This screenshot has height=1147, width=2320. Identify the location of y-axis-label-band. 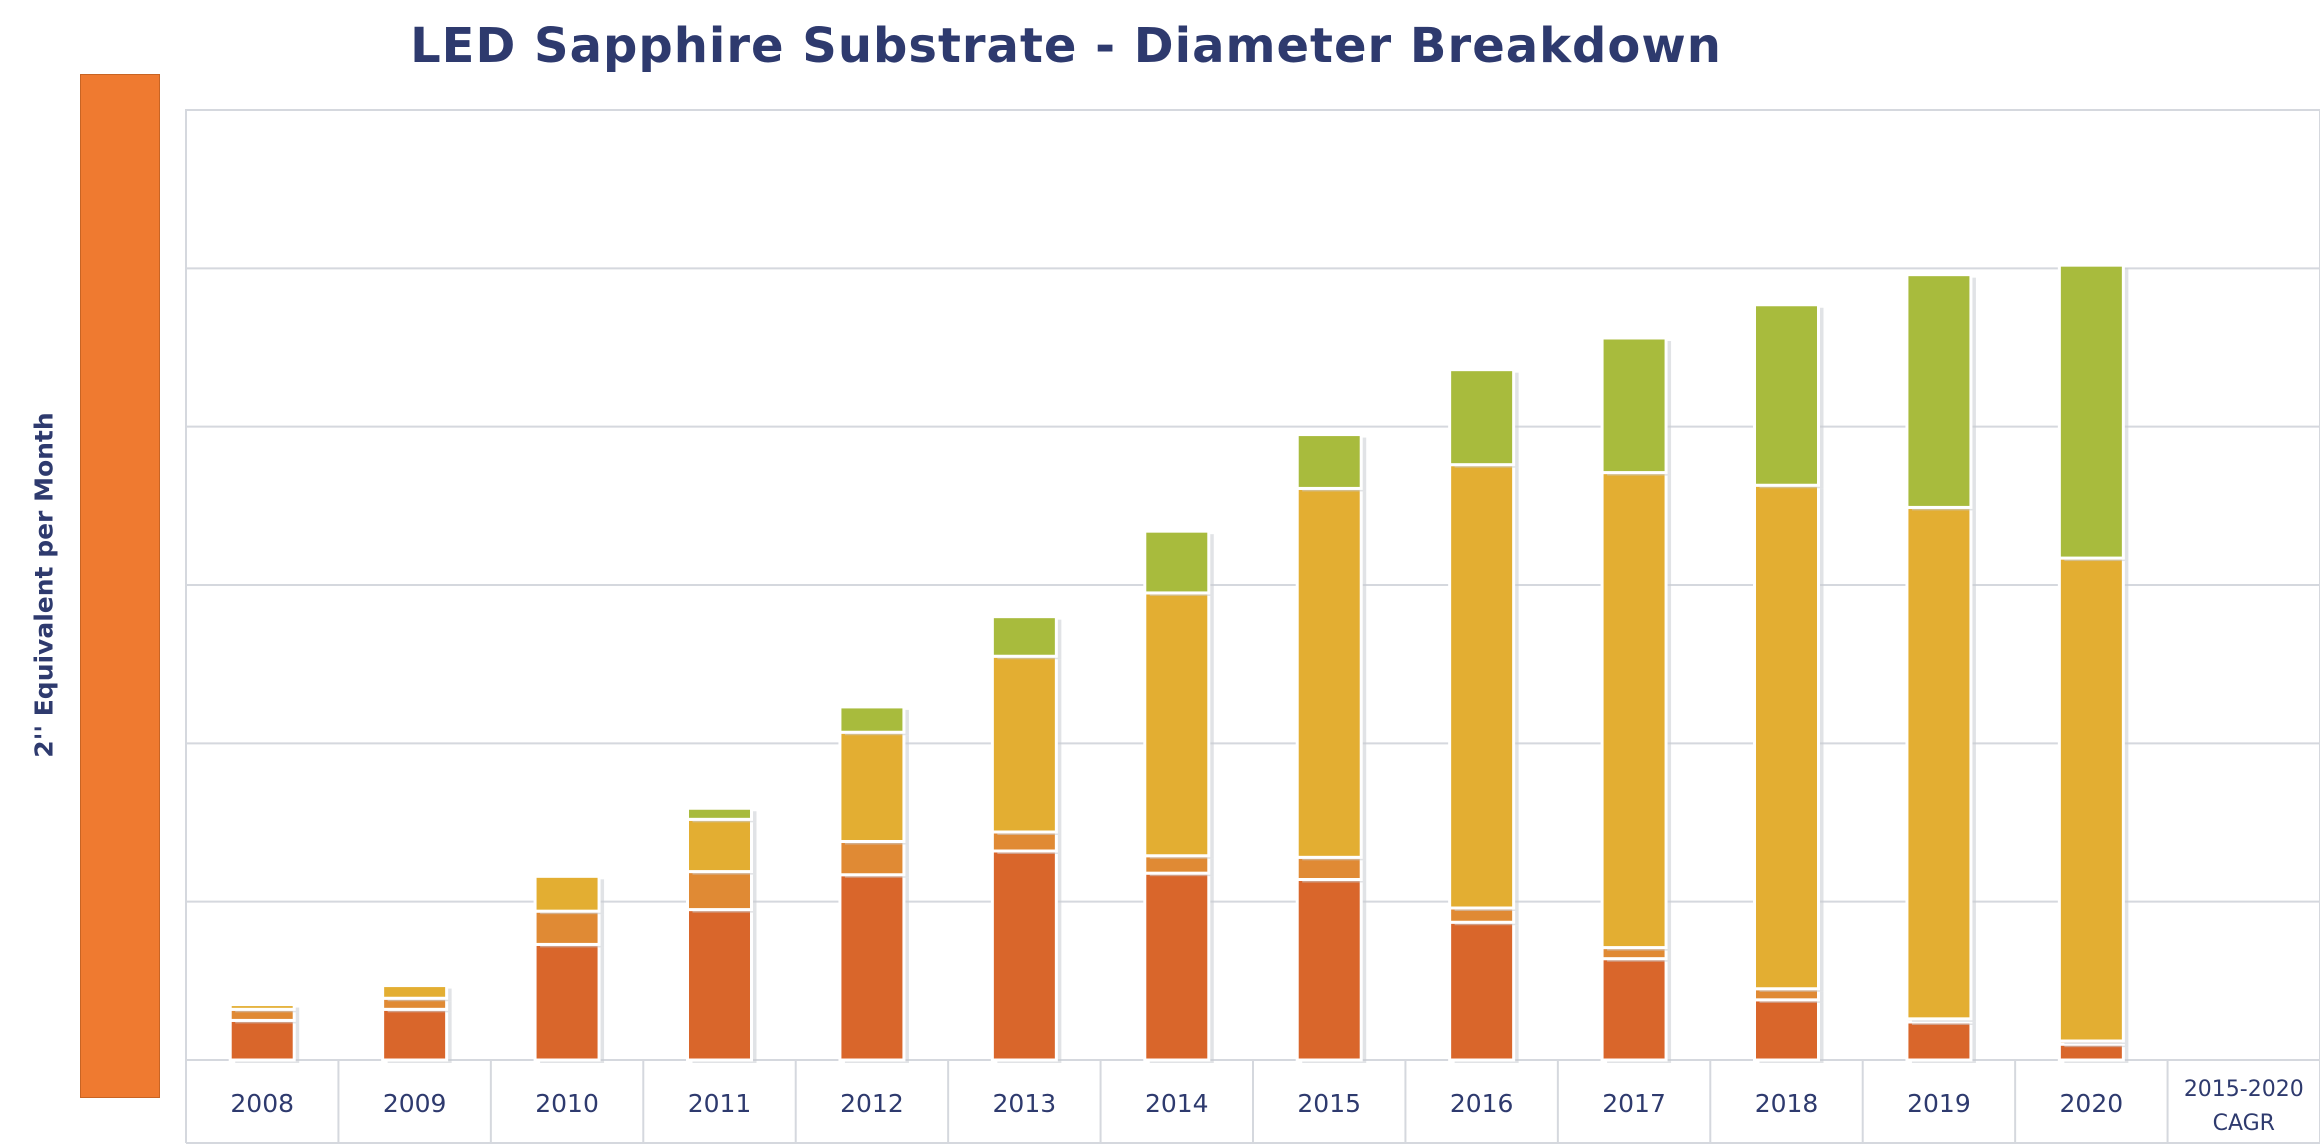
(120, 586).